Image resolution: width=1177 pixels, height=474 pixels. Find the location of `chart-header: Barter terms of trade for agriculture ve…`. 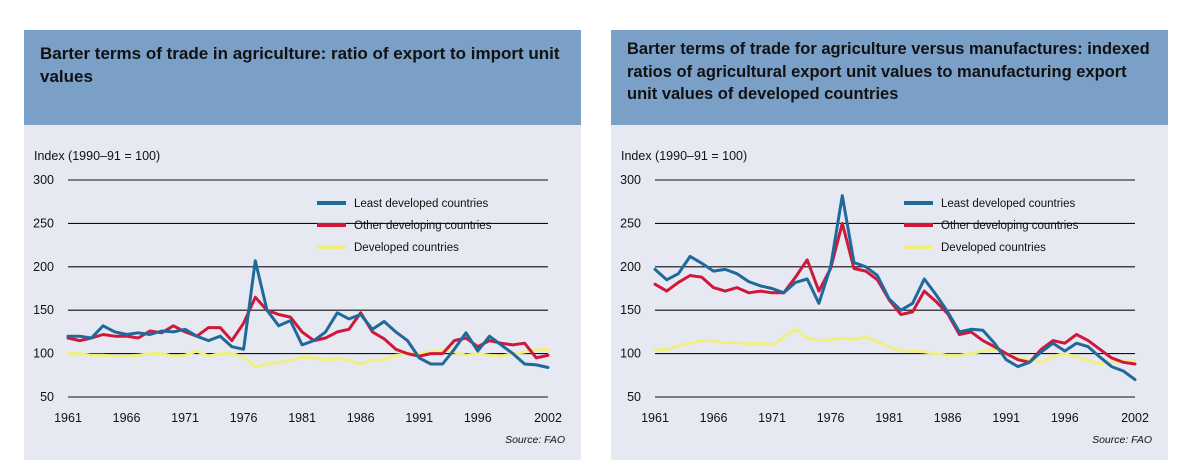

chart-header: Barter terms of trade for agriculture ve… is located at coordinates (889, 77).